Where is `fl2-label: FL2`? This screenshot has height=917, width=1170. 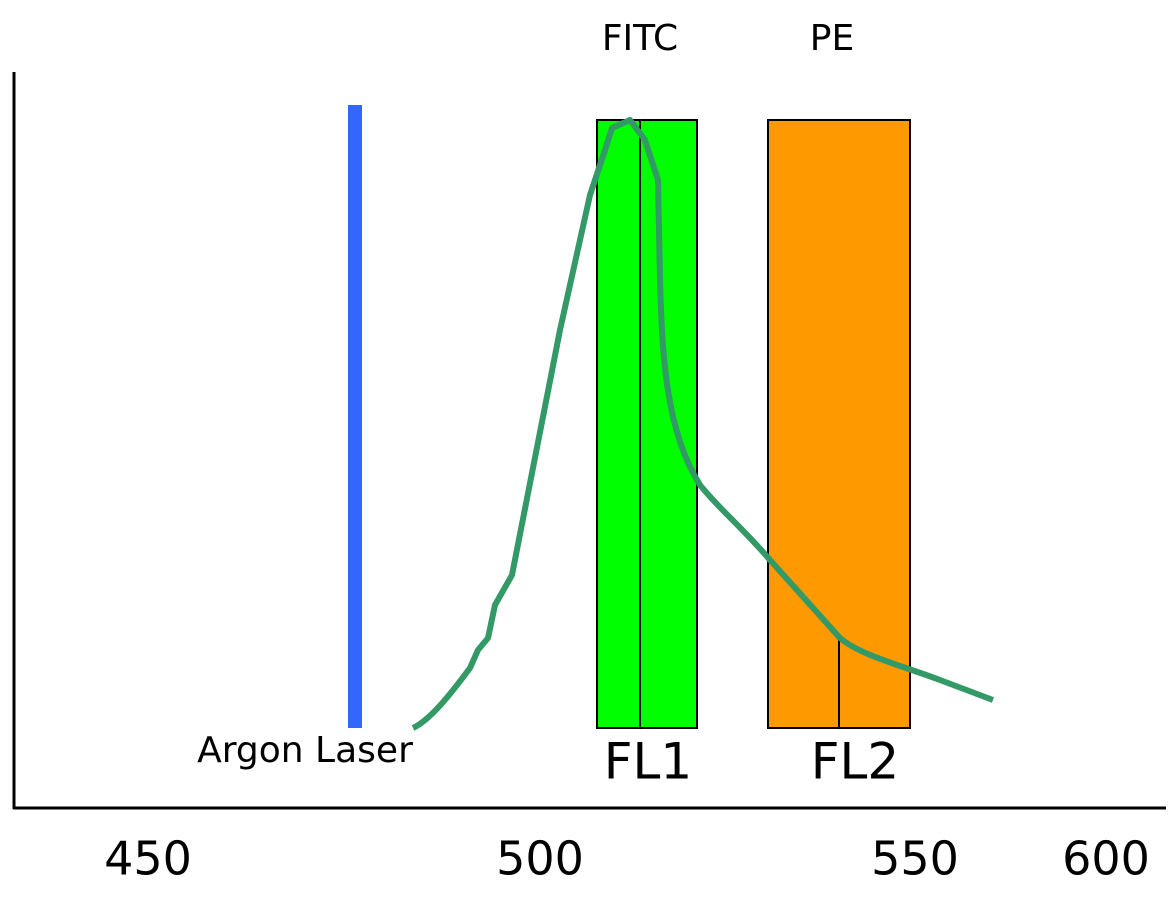
fl2-label: FL2 is located at coordinates (855, 762).